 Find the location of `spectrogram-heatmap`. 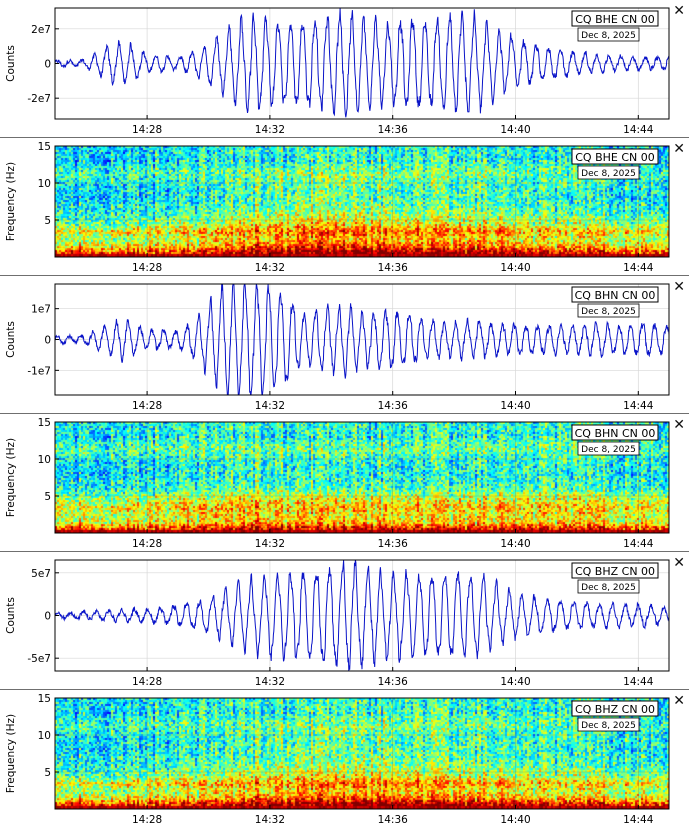

spectrogram-heatmap is located at coordinates (362, 753).